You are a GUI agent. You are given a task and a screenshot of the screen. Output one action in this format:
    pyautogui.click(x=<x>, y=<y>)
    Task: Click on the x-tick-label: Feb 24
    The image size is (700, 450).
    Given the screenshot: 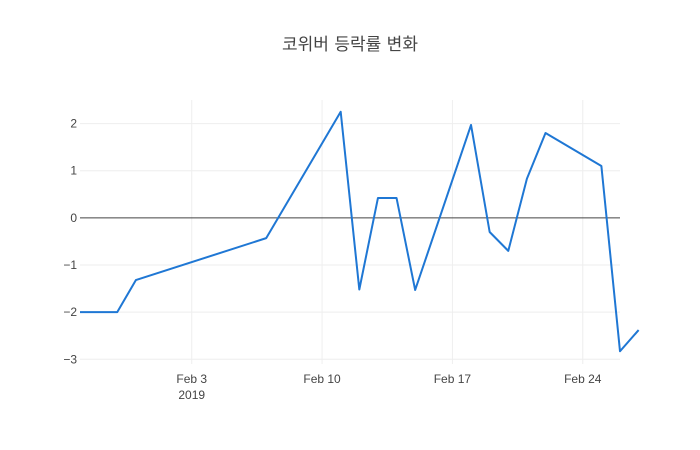 What is the action you would take?
    pyautogui.click(x=583, y=379)
    